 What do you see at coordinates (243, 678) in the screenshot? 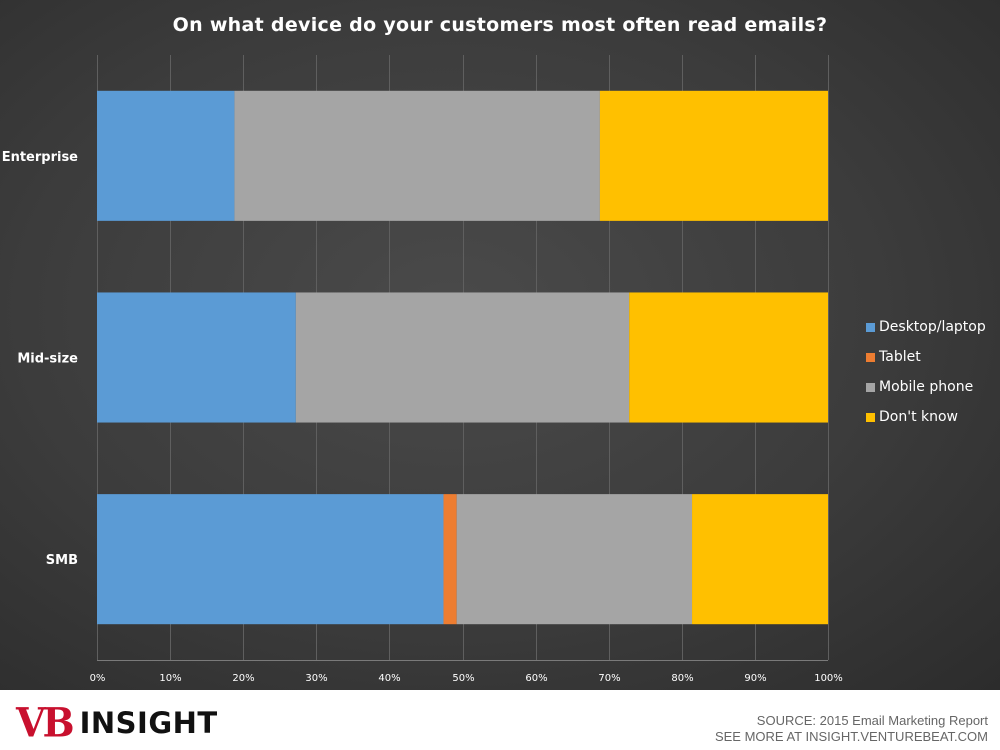
I see `x-tick-label: 20%` at bounding box center [243, 678].